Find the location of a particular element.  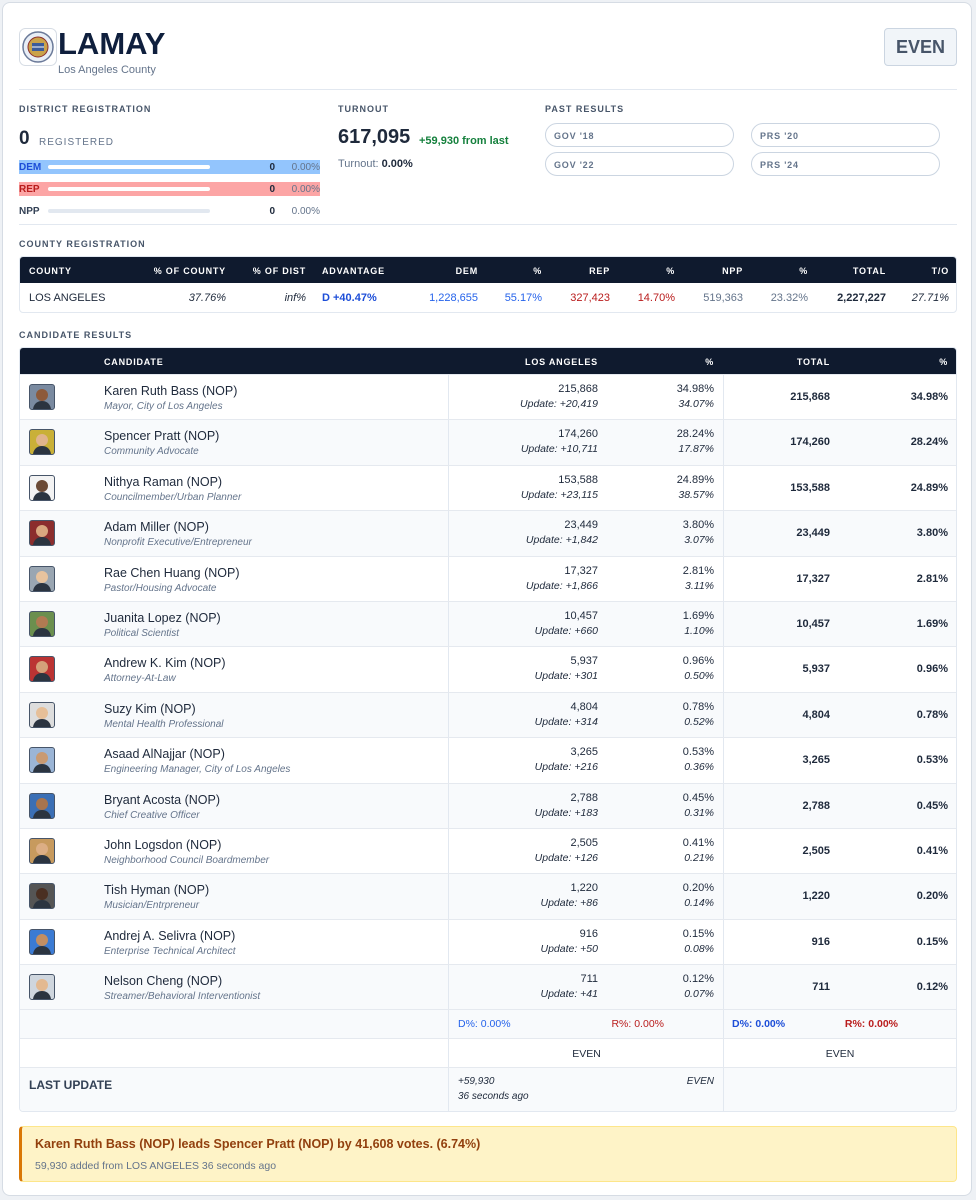

total-votes: 215,868 is located at coordinates (810, 397).